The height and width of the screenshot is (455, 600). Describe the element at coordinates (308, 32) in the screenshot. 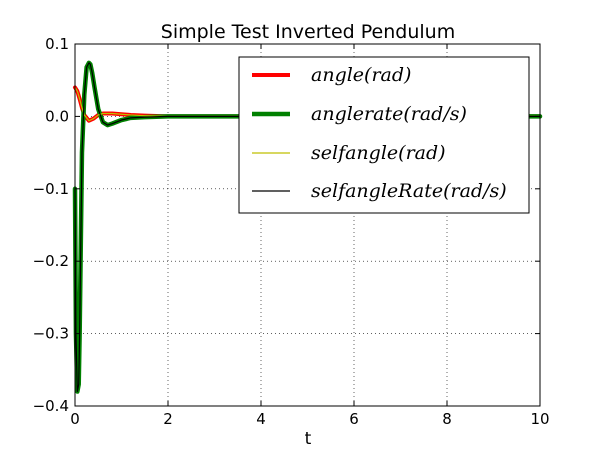

I see `chart-title: Simple Test Inverted Pendulum` at that location.